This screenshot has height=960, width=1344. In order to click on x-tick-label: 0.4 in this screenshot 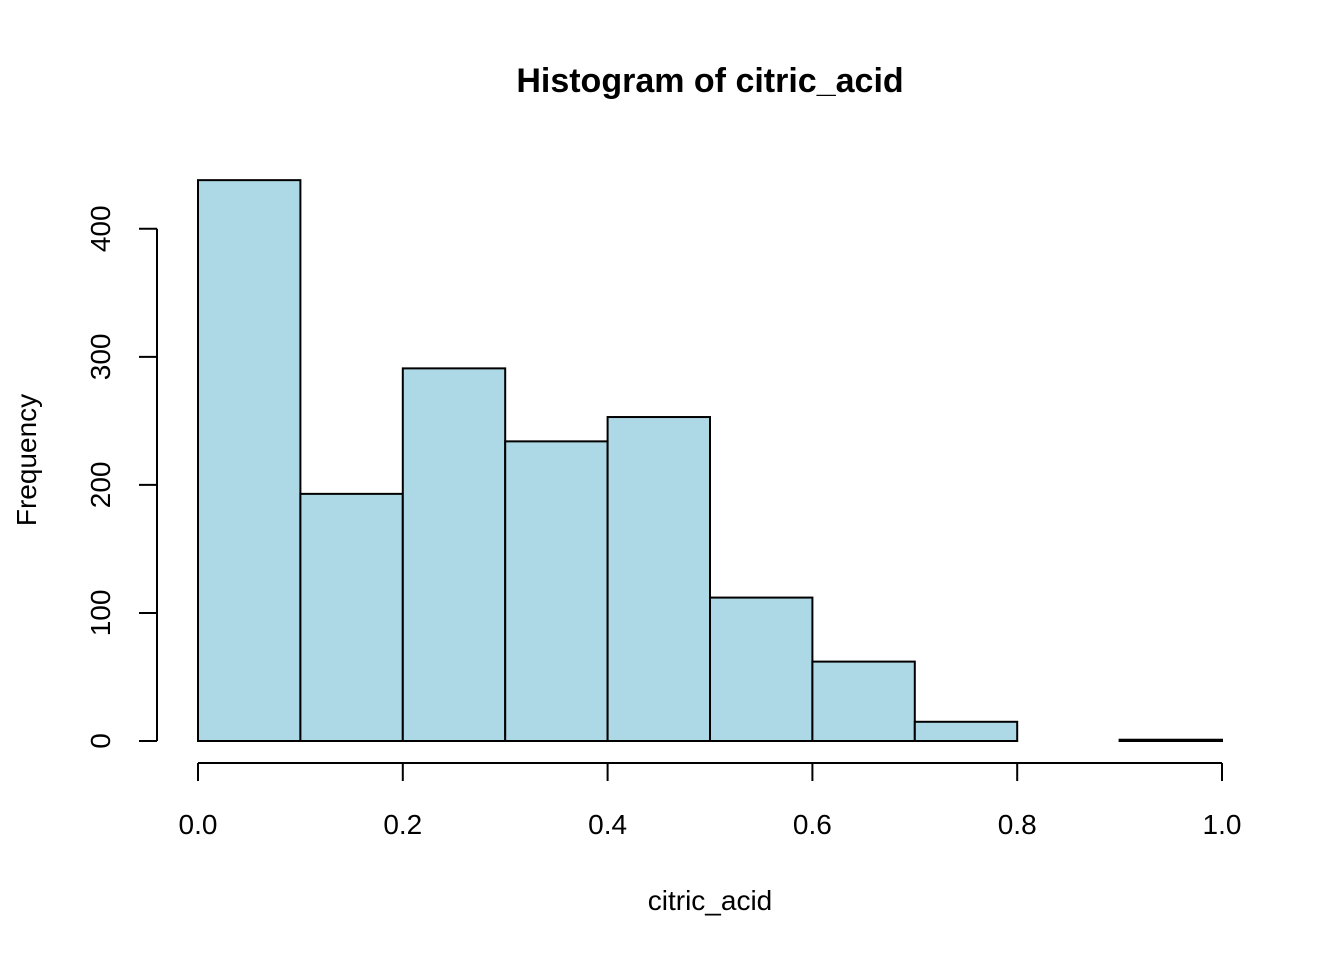, I will do `click(607, 824)`.